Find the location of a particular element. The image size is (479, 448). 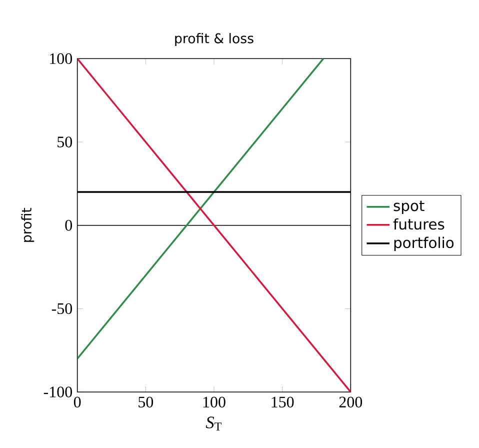

x-tick-label: 100 is located at coordinates (214, 402).